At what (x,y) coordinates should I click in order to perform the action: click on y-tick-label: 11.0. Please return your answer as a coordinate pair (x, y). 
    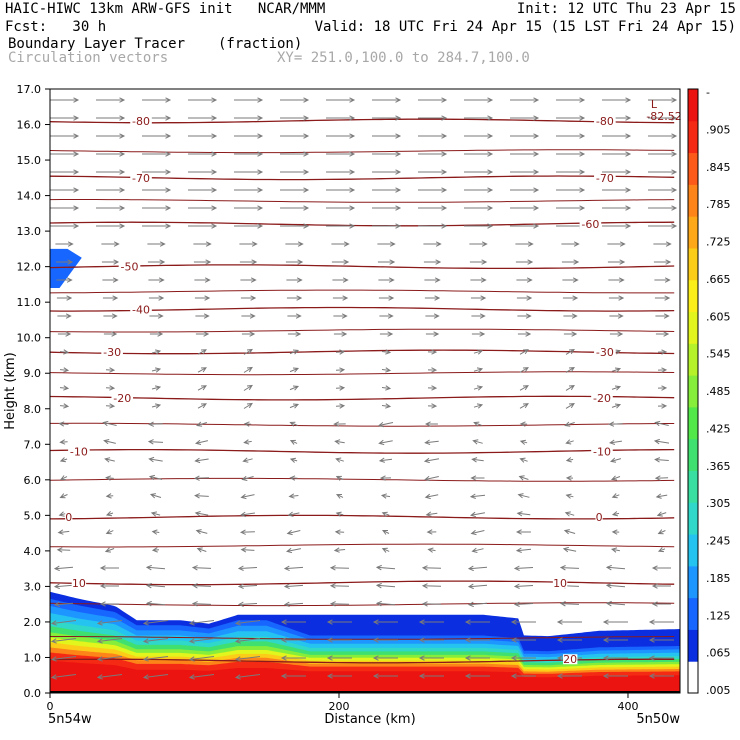
    Looking at the image, I should click on (29, 302).